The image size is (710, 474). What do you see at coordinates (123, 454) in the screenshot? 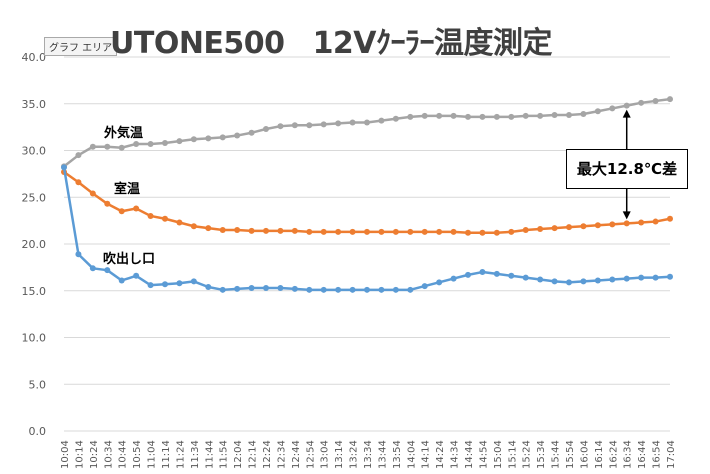
I see `x-tick-label: 10:44` at bounding box center [123, 454].